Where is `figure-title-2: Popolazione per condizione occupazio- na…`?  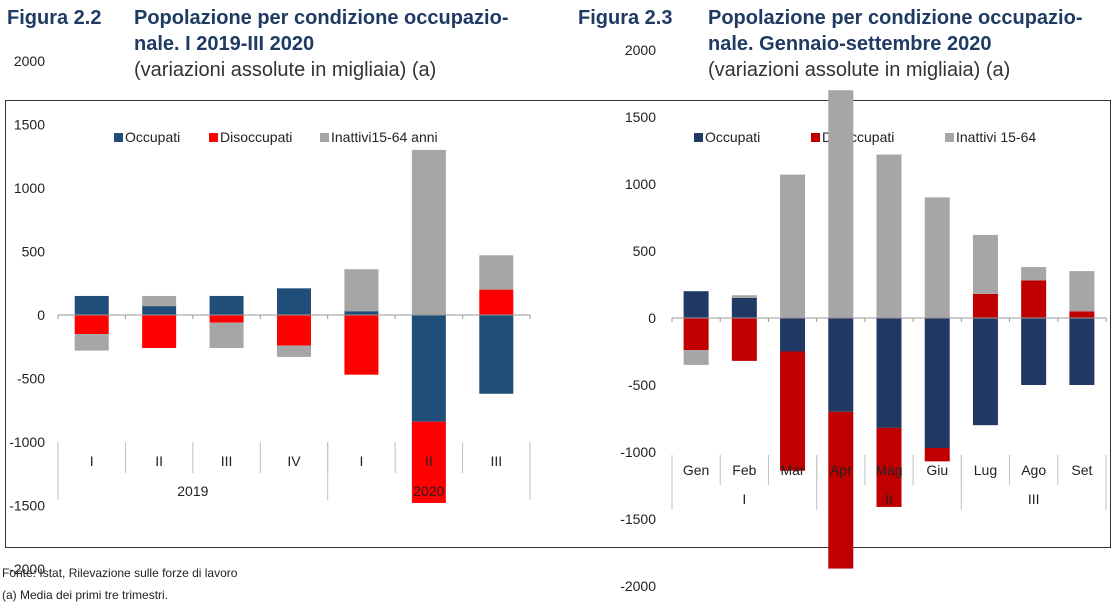
figure-title-2: Popolazione per condizione occupazio- na… is located at coordinates (913, 44).